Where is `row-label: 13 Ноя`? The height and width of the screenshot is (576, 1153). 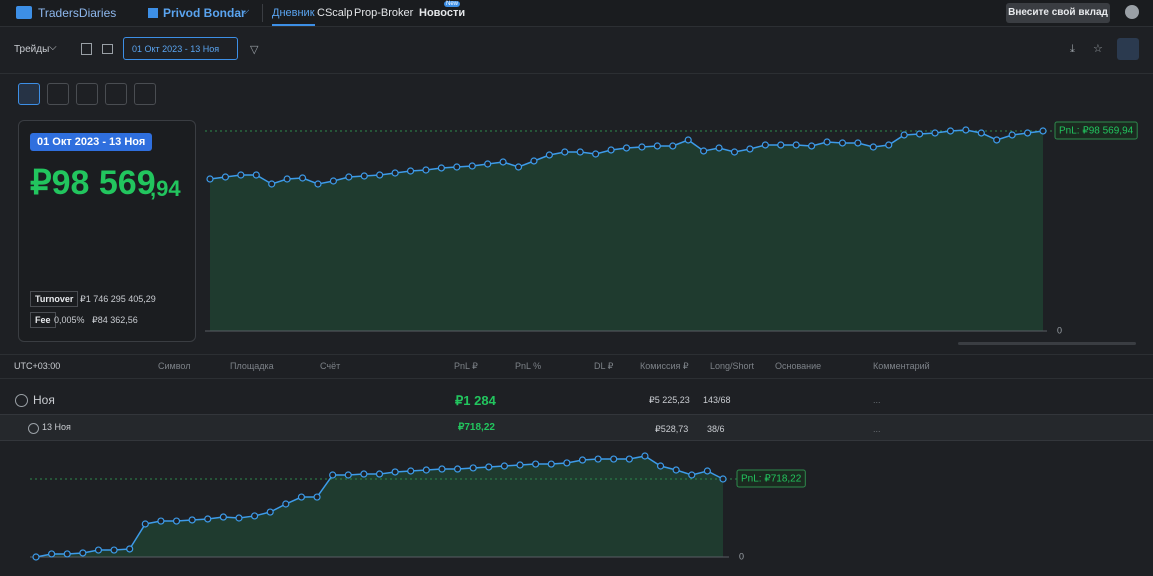
row-label: 13 Ноя is located at coordinates (56, 427).